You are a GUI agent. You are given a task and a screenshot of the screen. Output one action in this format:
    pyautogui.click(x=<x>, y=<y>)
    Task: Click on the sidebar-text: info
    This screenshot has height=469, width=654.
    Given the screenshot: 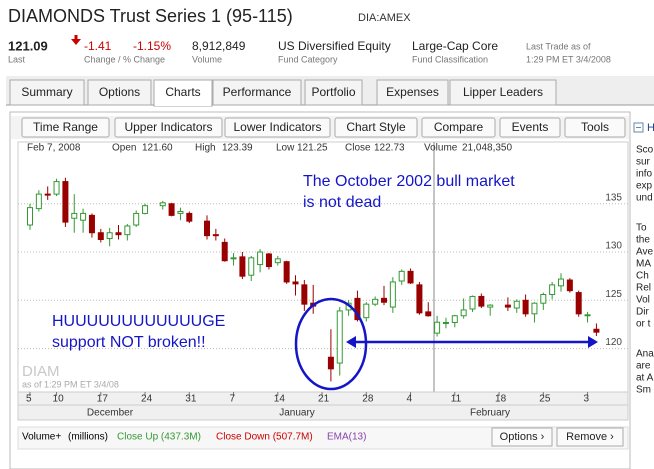 What is the action you would take?
    pyautogui.click(x=644, y=174)
    